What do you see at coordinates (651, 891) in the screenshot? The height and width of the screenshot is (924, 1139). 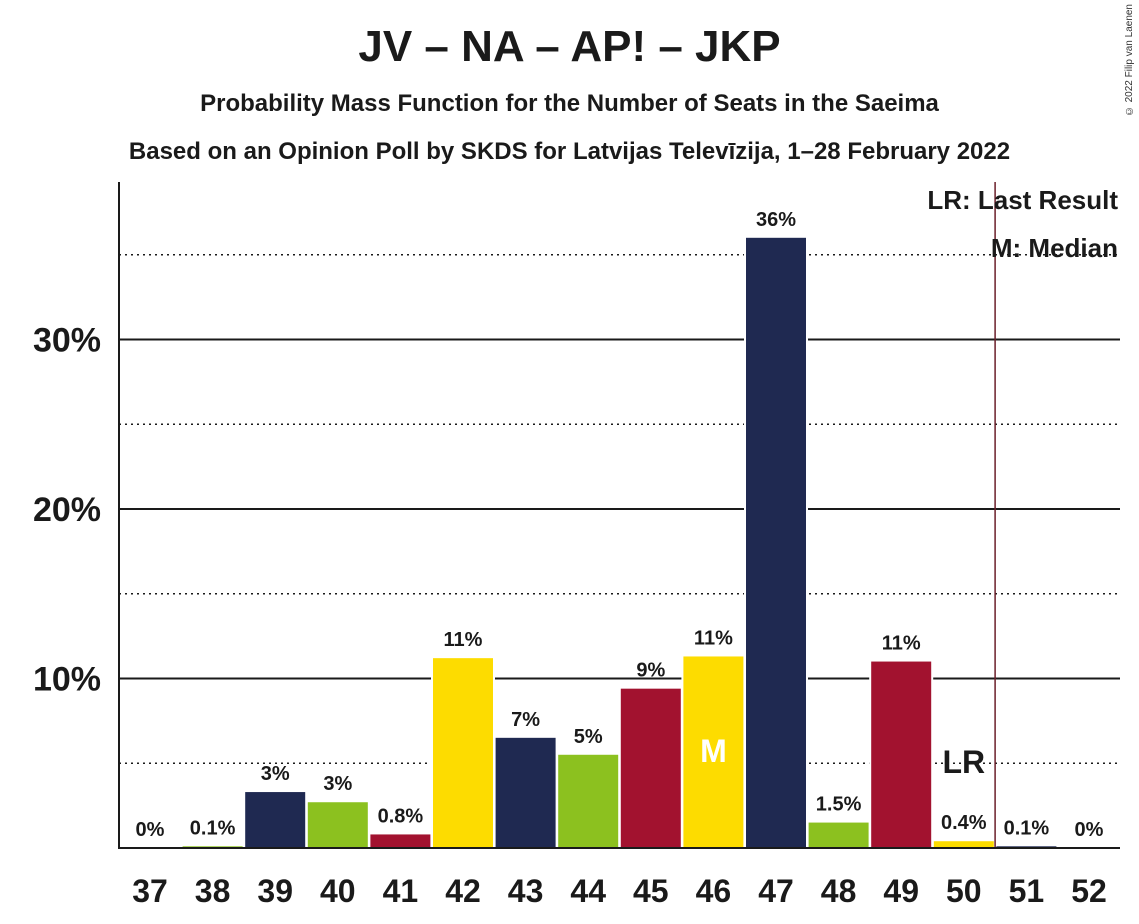 I see `x-tick-label: 45` at bounding box center [651, 891].